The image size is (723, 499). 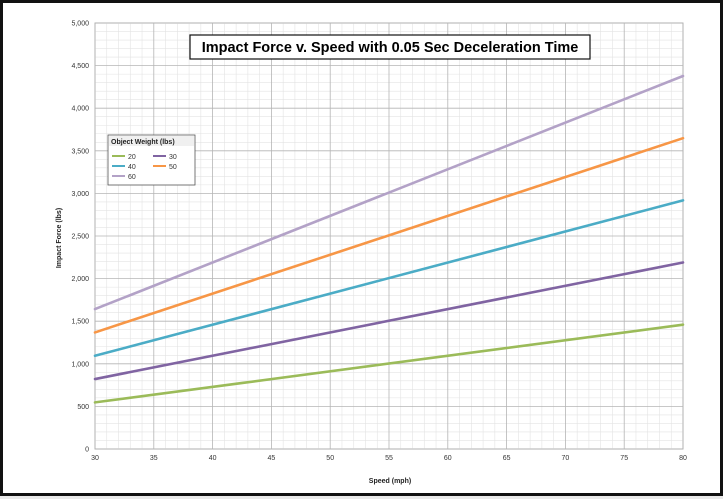 I want to click on y-tick-label: 4,500, so click(x=80, y=66).